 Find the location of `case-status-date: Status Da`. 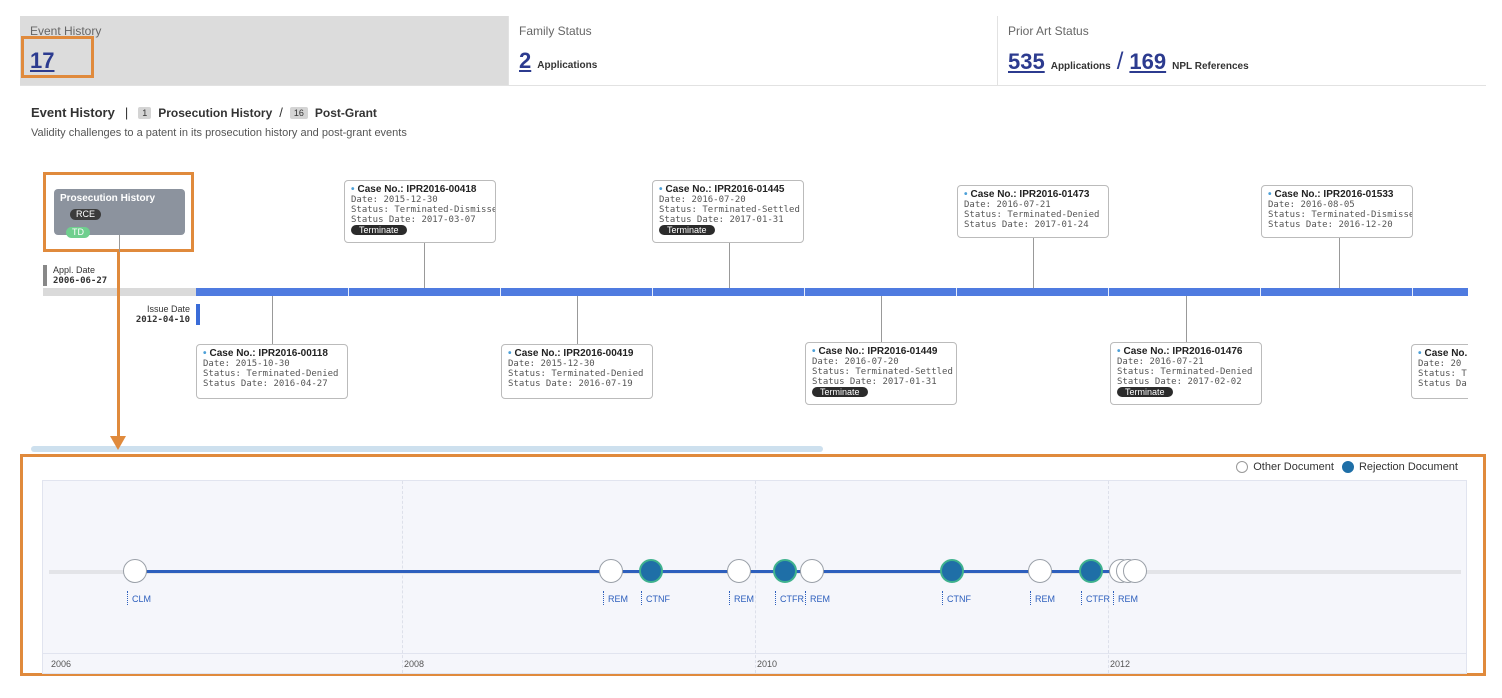

case-status-date: Status Da is located at coordinates (1442, 384).